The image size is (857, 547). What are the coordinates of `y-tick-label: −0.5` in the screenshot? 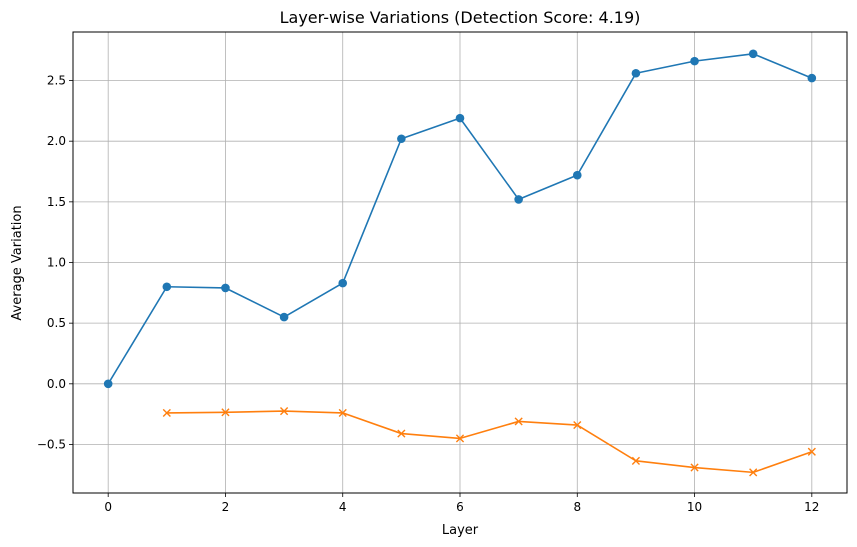 It's located at (51, 444).